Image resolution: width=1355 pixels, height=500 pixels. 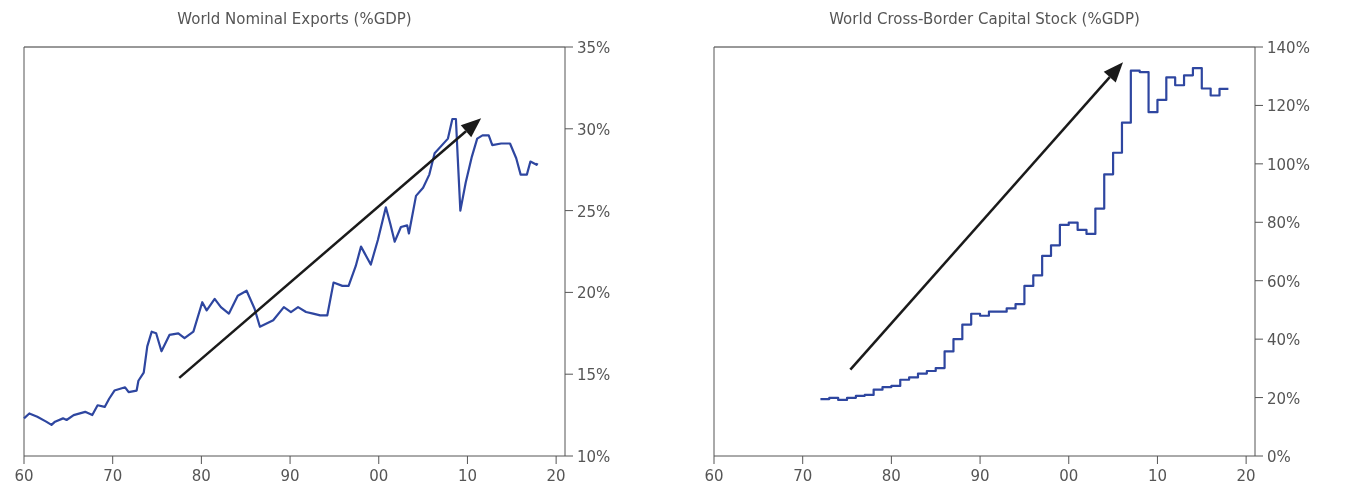 What do you see at coordinates (594, 375) in the screenshot?
I see `y-tick-label: 15%` at bounding box center [594, 375].